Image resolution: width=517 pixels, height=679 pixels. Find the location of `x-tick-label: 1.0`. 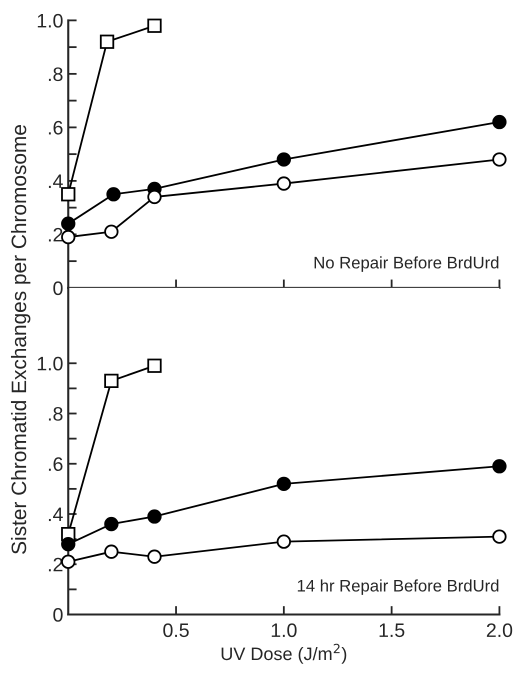

x-tick-label: 1.0 is located at coordinates (284, 630).